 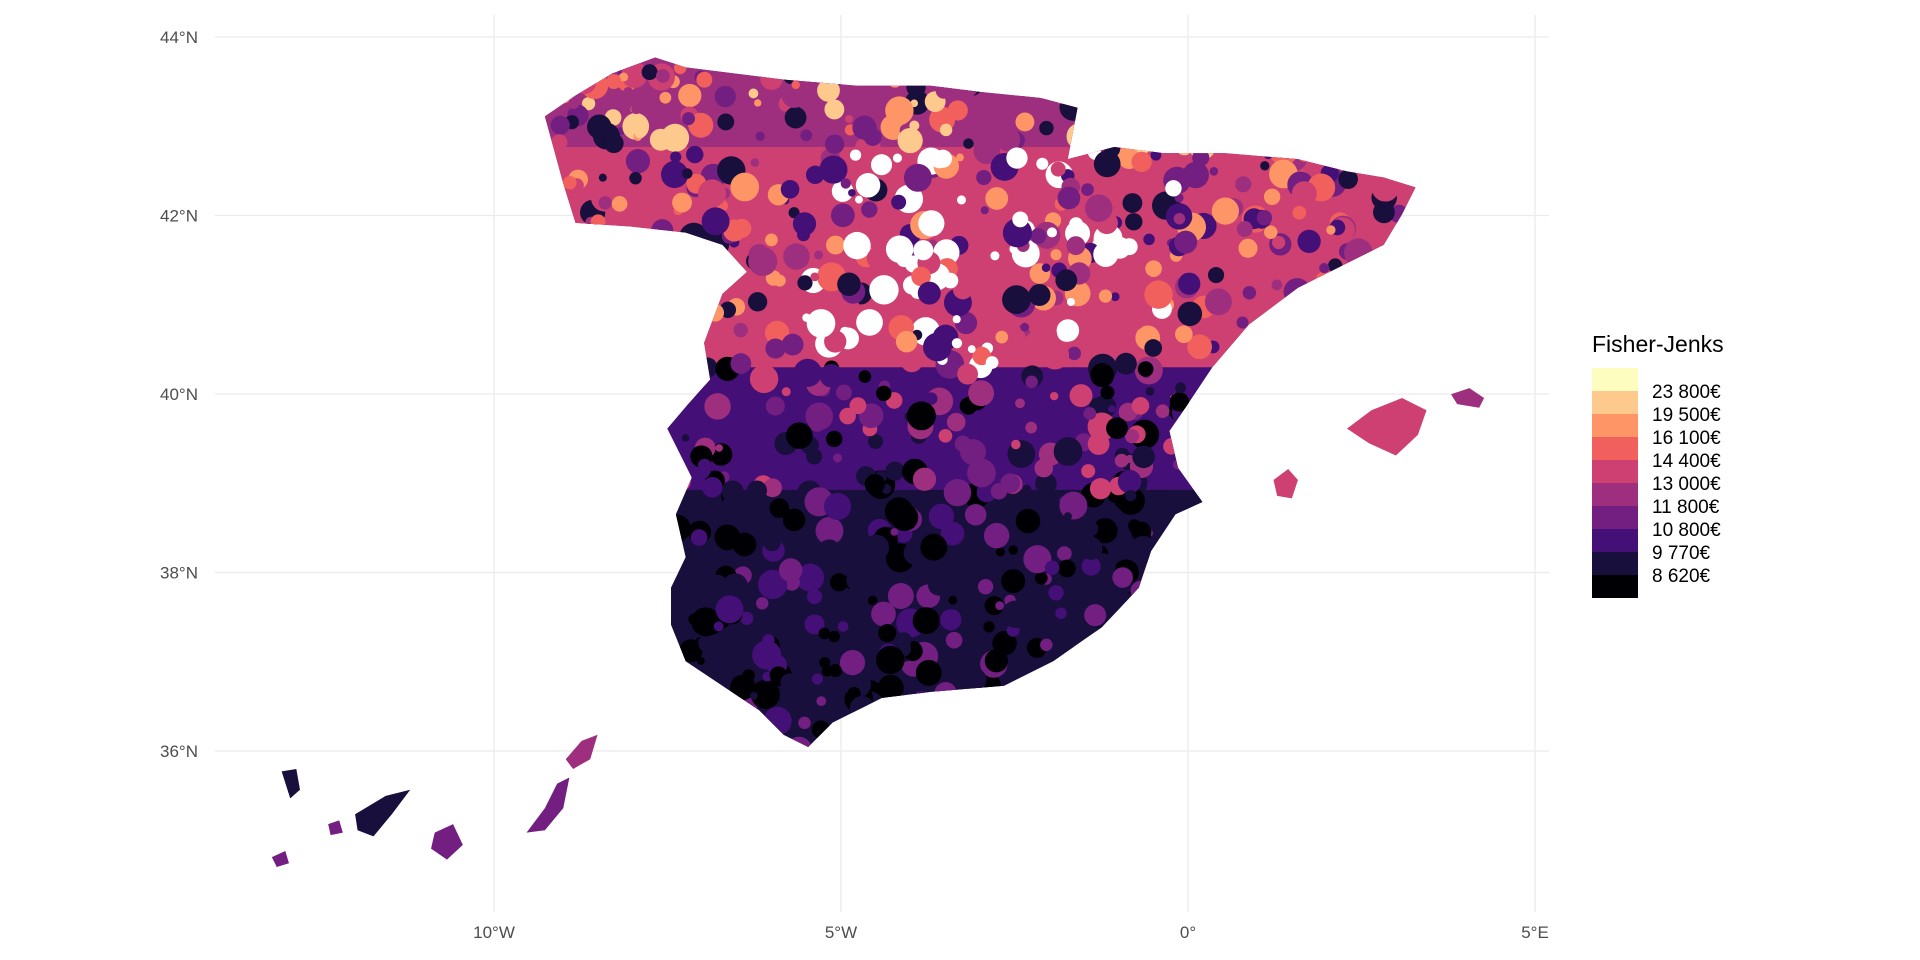 What do you see at coordinates (1615, 425) in the screenshot?
I see `legend-swatch` at bounding box center [1615, 425].